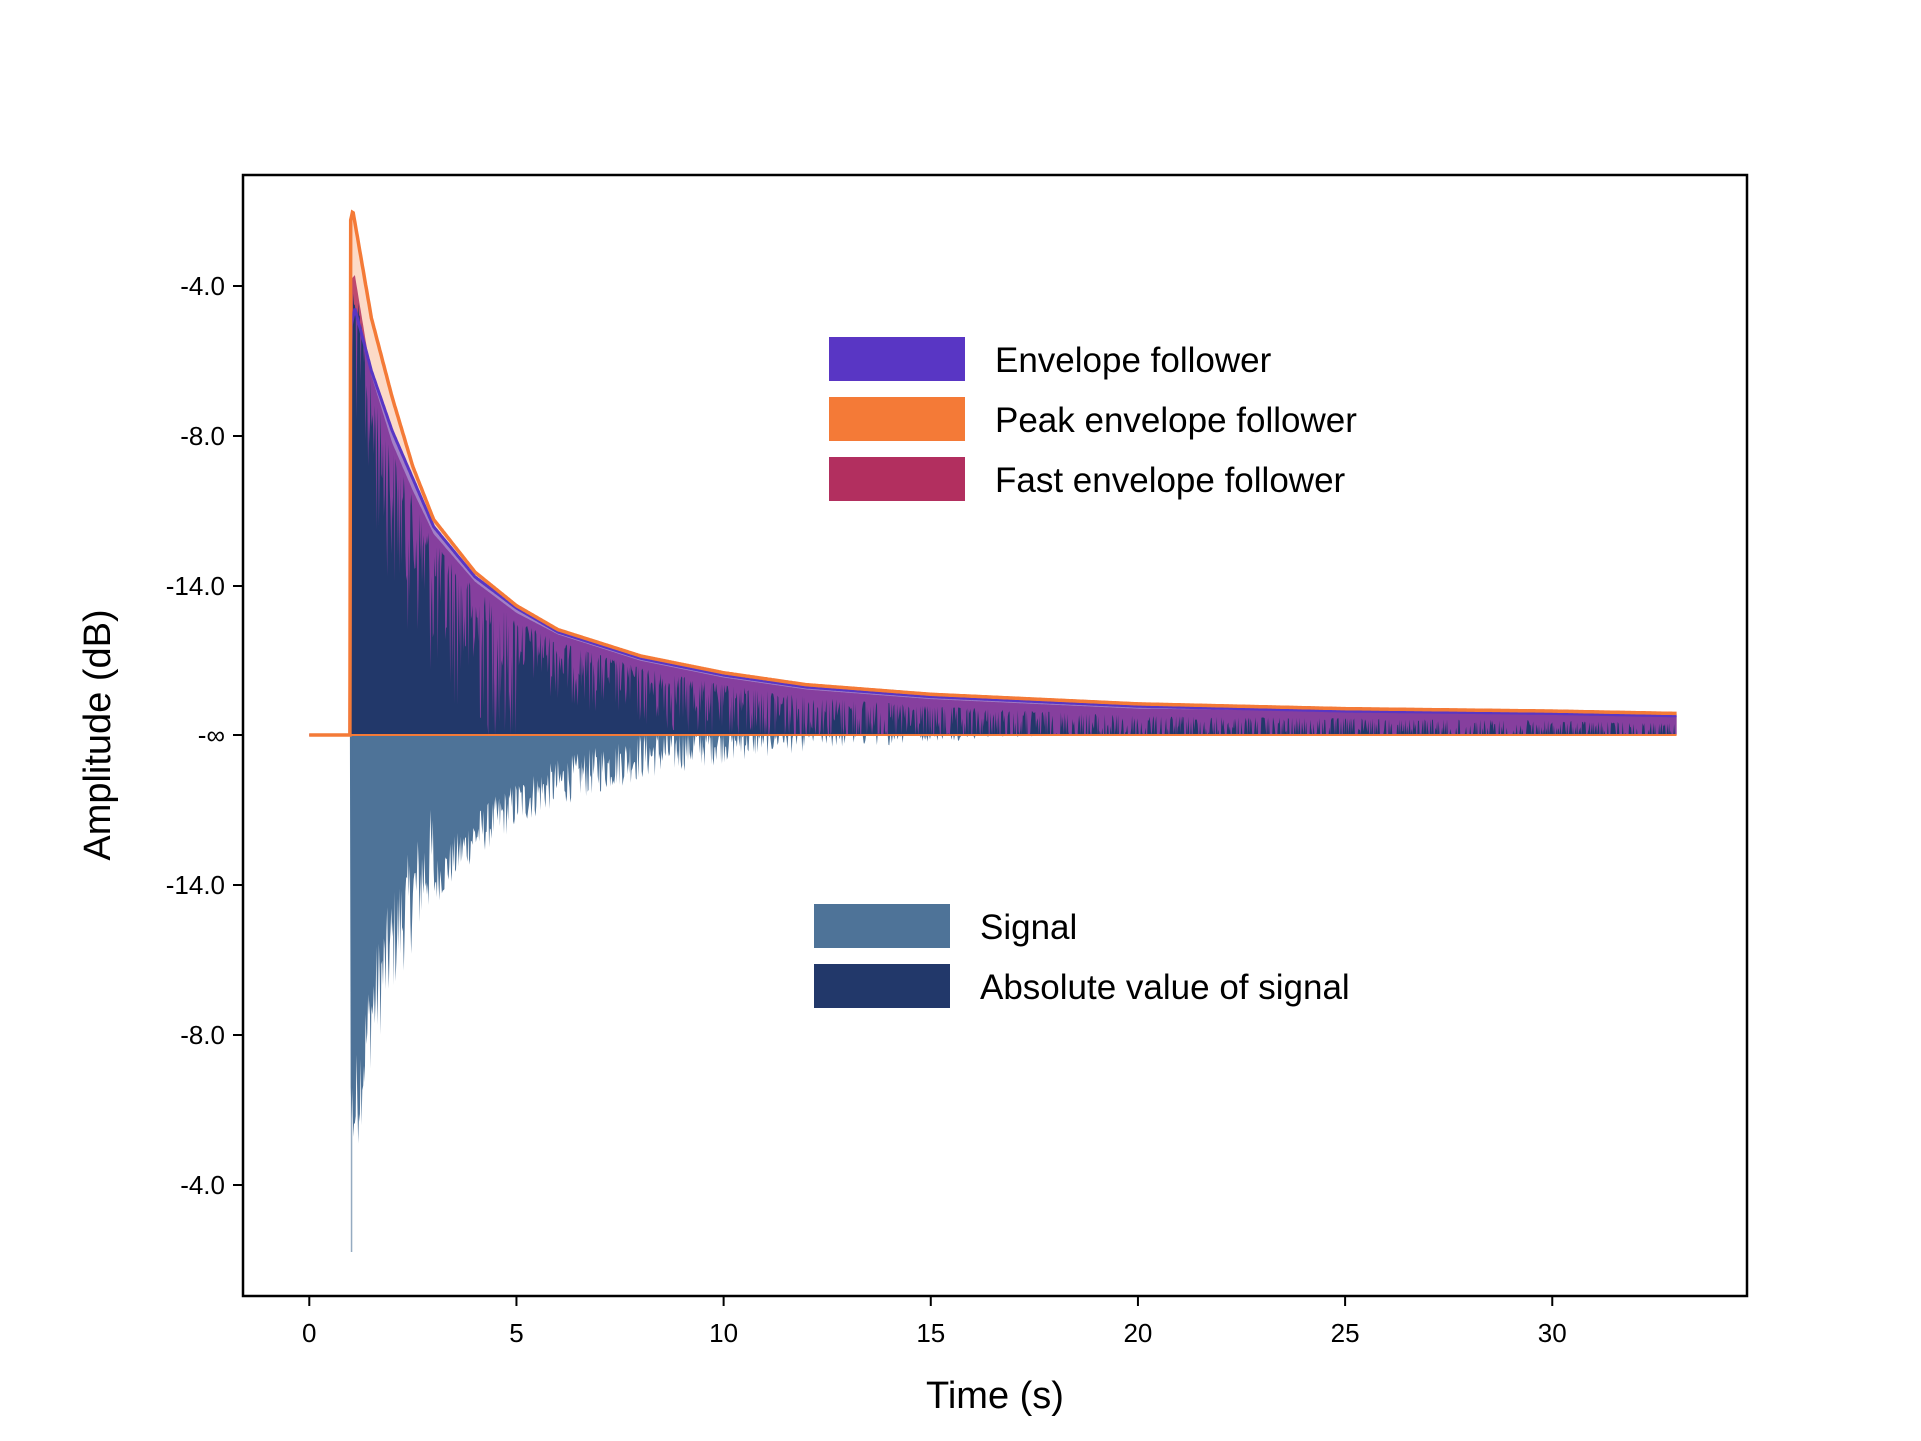  What do you see at coordinates (1137, 1333) in the screenshot?
I see `x-tick-label: 20` at bounding box center [1137, 1333].